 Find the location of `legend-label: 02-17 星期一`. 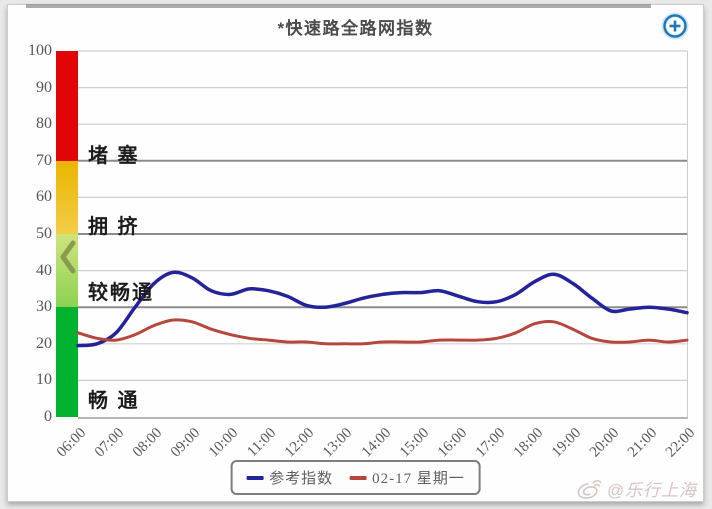

legend-label: 02-17 星期一 is located at coordinates (418, 479).